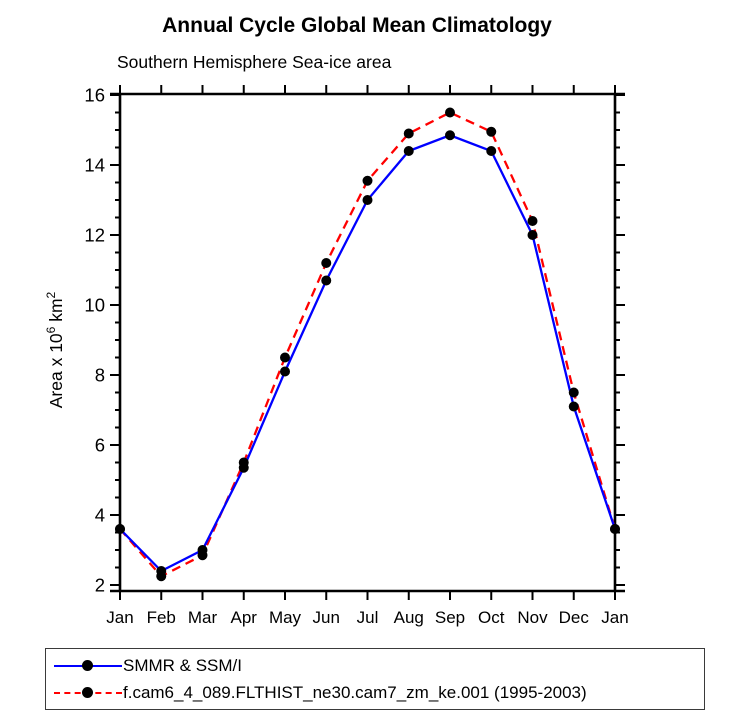 The image size is (732, 719). Describe the element at coordinates (326, 617) in the screenshot. I see `x-tick-label: Jun` at that location.